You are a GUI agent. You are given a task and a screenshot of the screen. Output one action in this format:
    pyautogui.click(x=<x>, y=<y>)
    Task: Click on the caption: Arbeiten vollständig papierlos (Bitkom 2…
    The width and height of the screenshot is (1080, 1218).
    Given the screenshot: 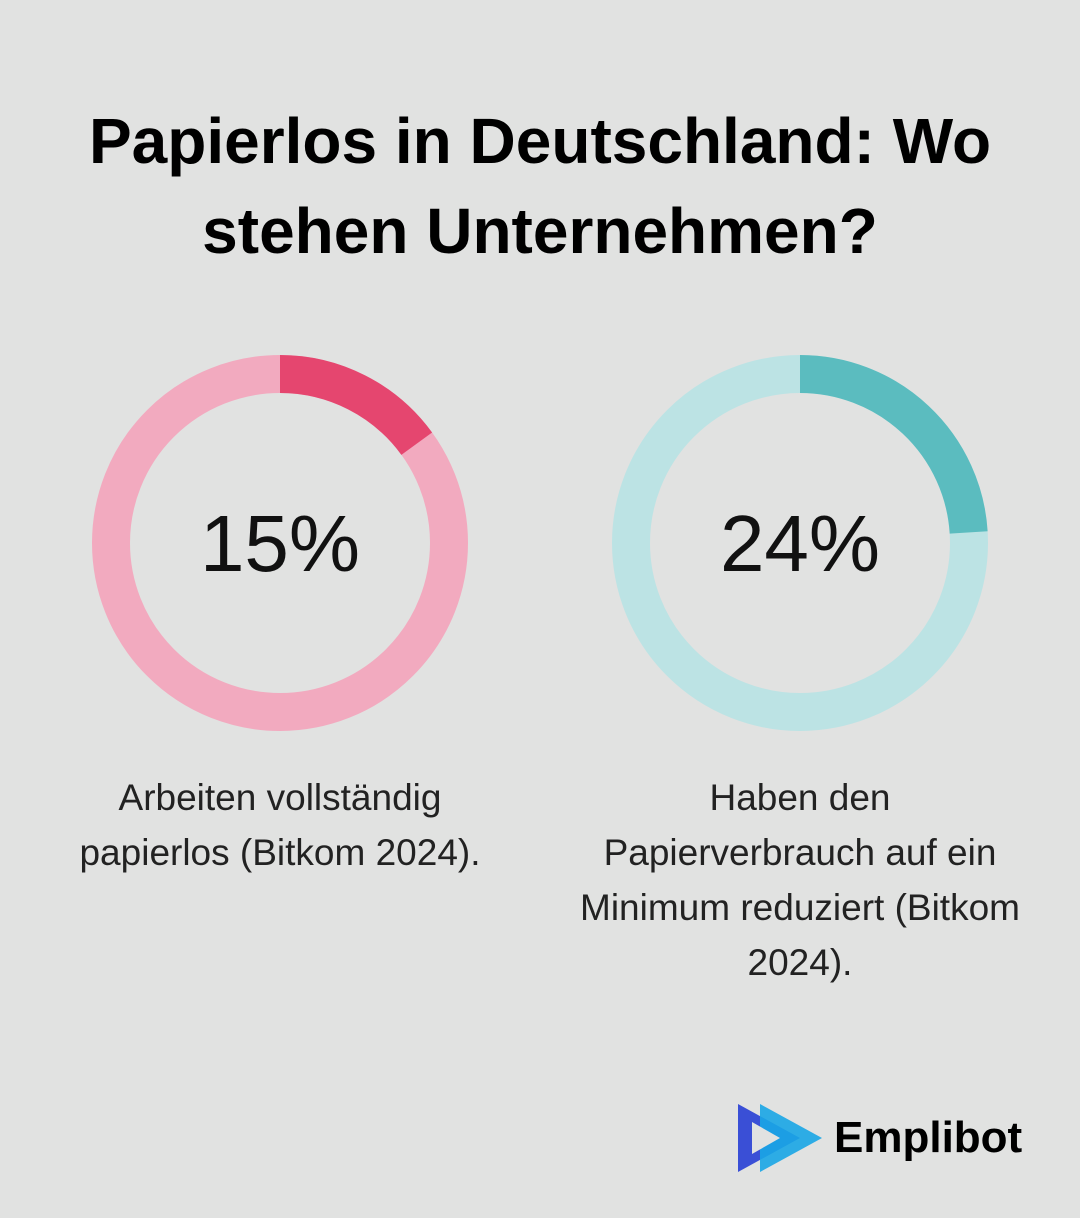 What is the action you would take?
    pyautogui.click(x=280, y=825)
    